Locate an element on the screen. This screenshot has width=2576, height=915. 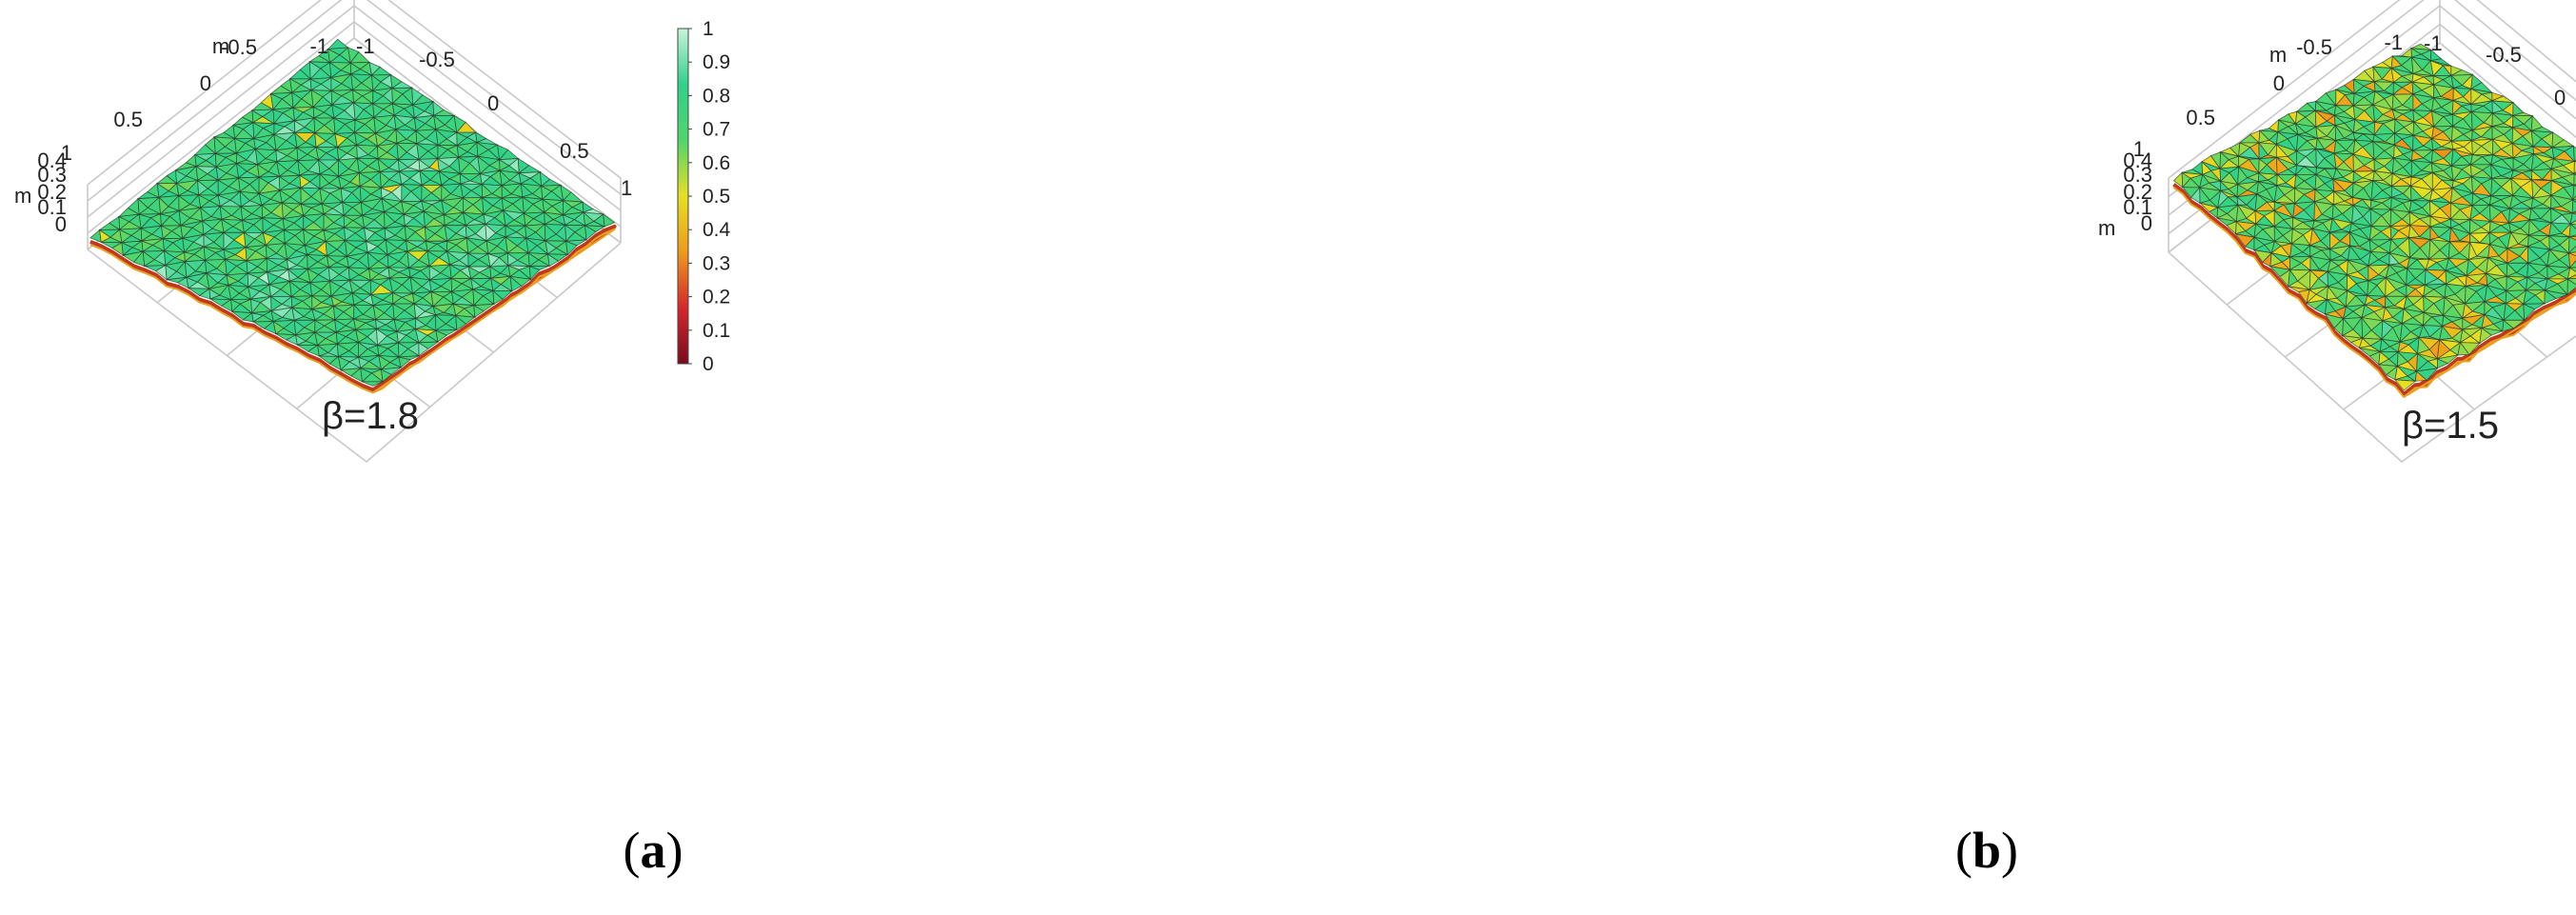
colorbar-tick-label: 0 is located at coordinates (708, 364).